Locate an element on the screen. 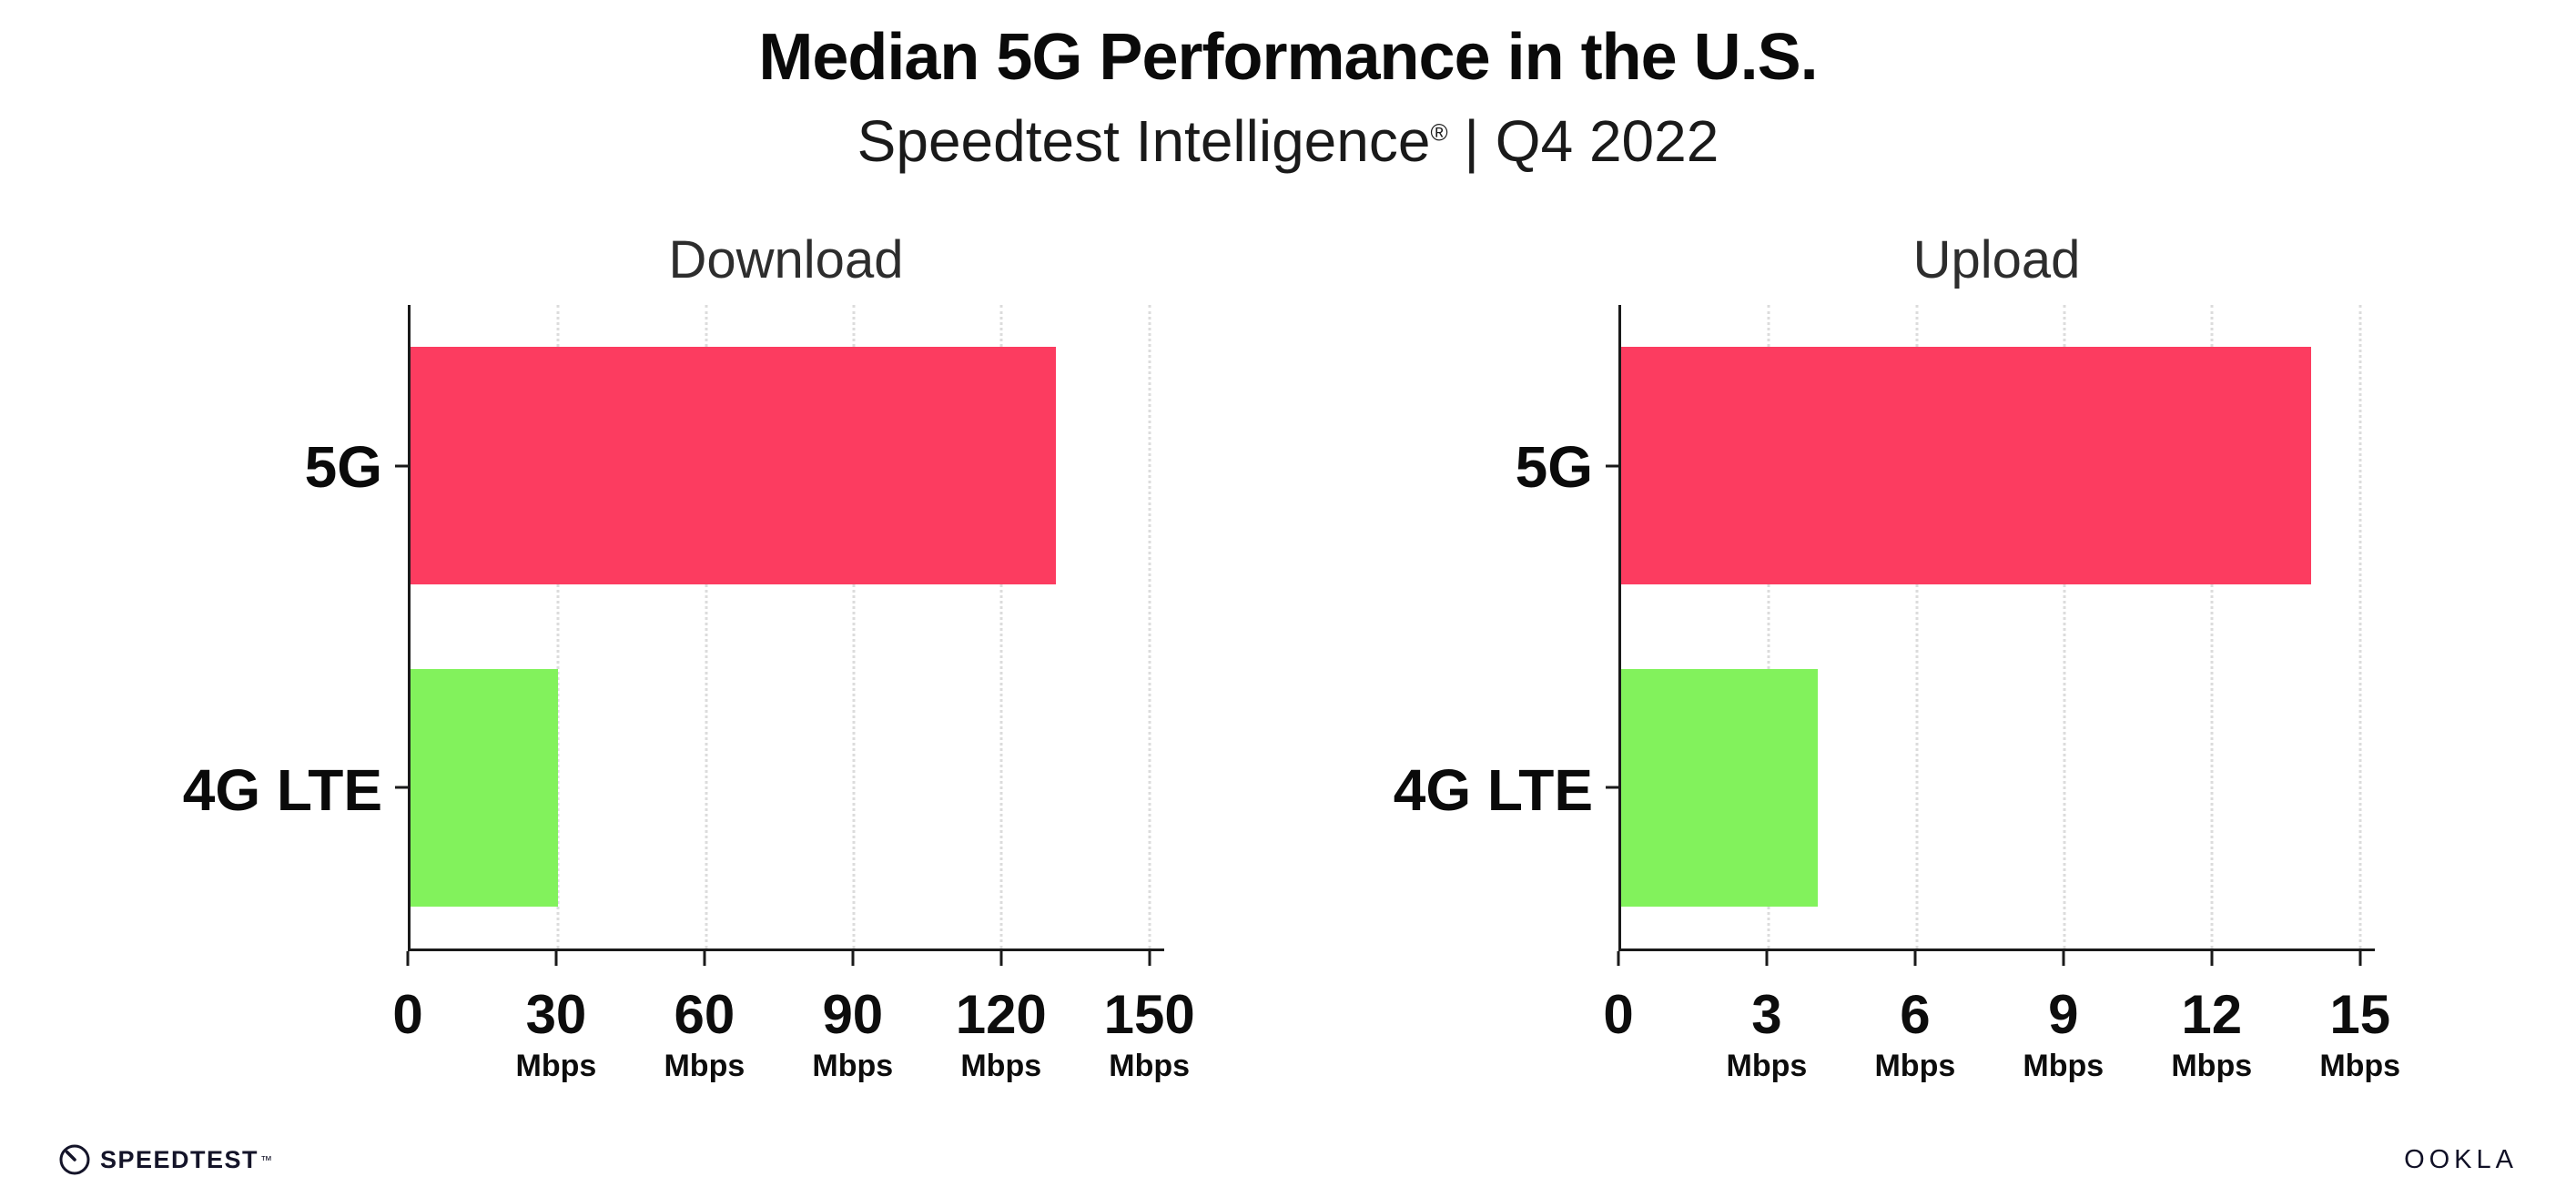 Image resolution: width=2576 pixels, height=1197 pixels. x-tick-label-120: 120 Mbps is located at coordinates (1001, 1035).